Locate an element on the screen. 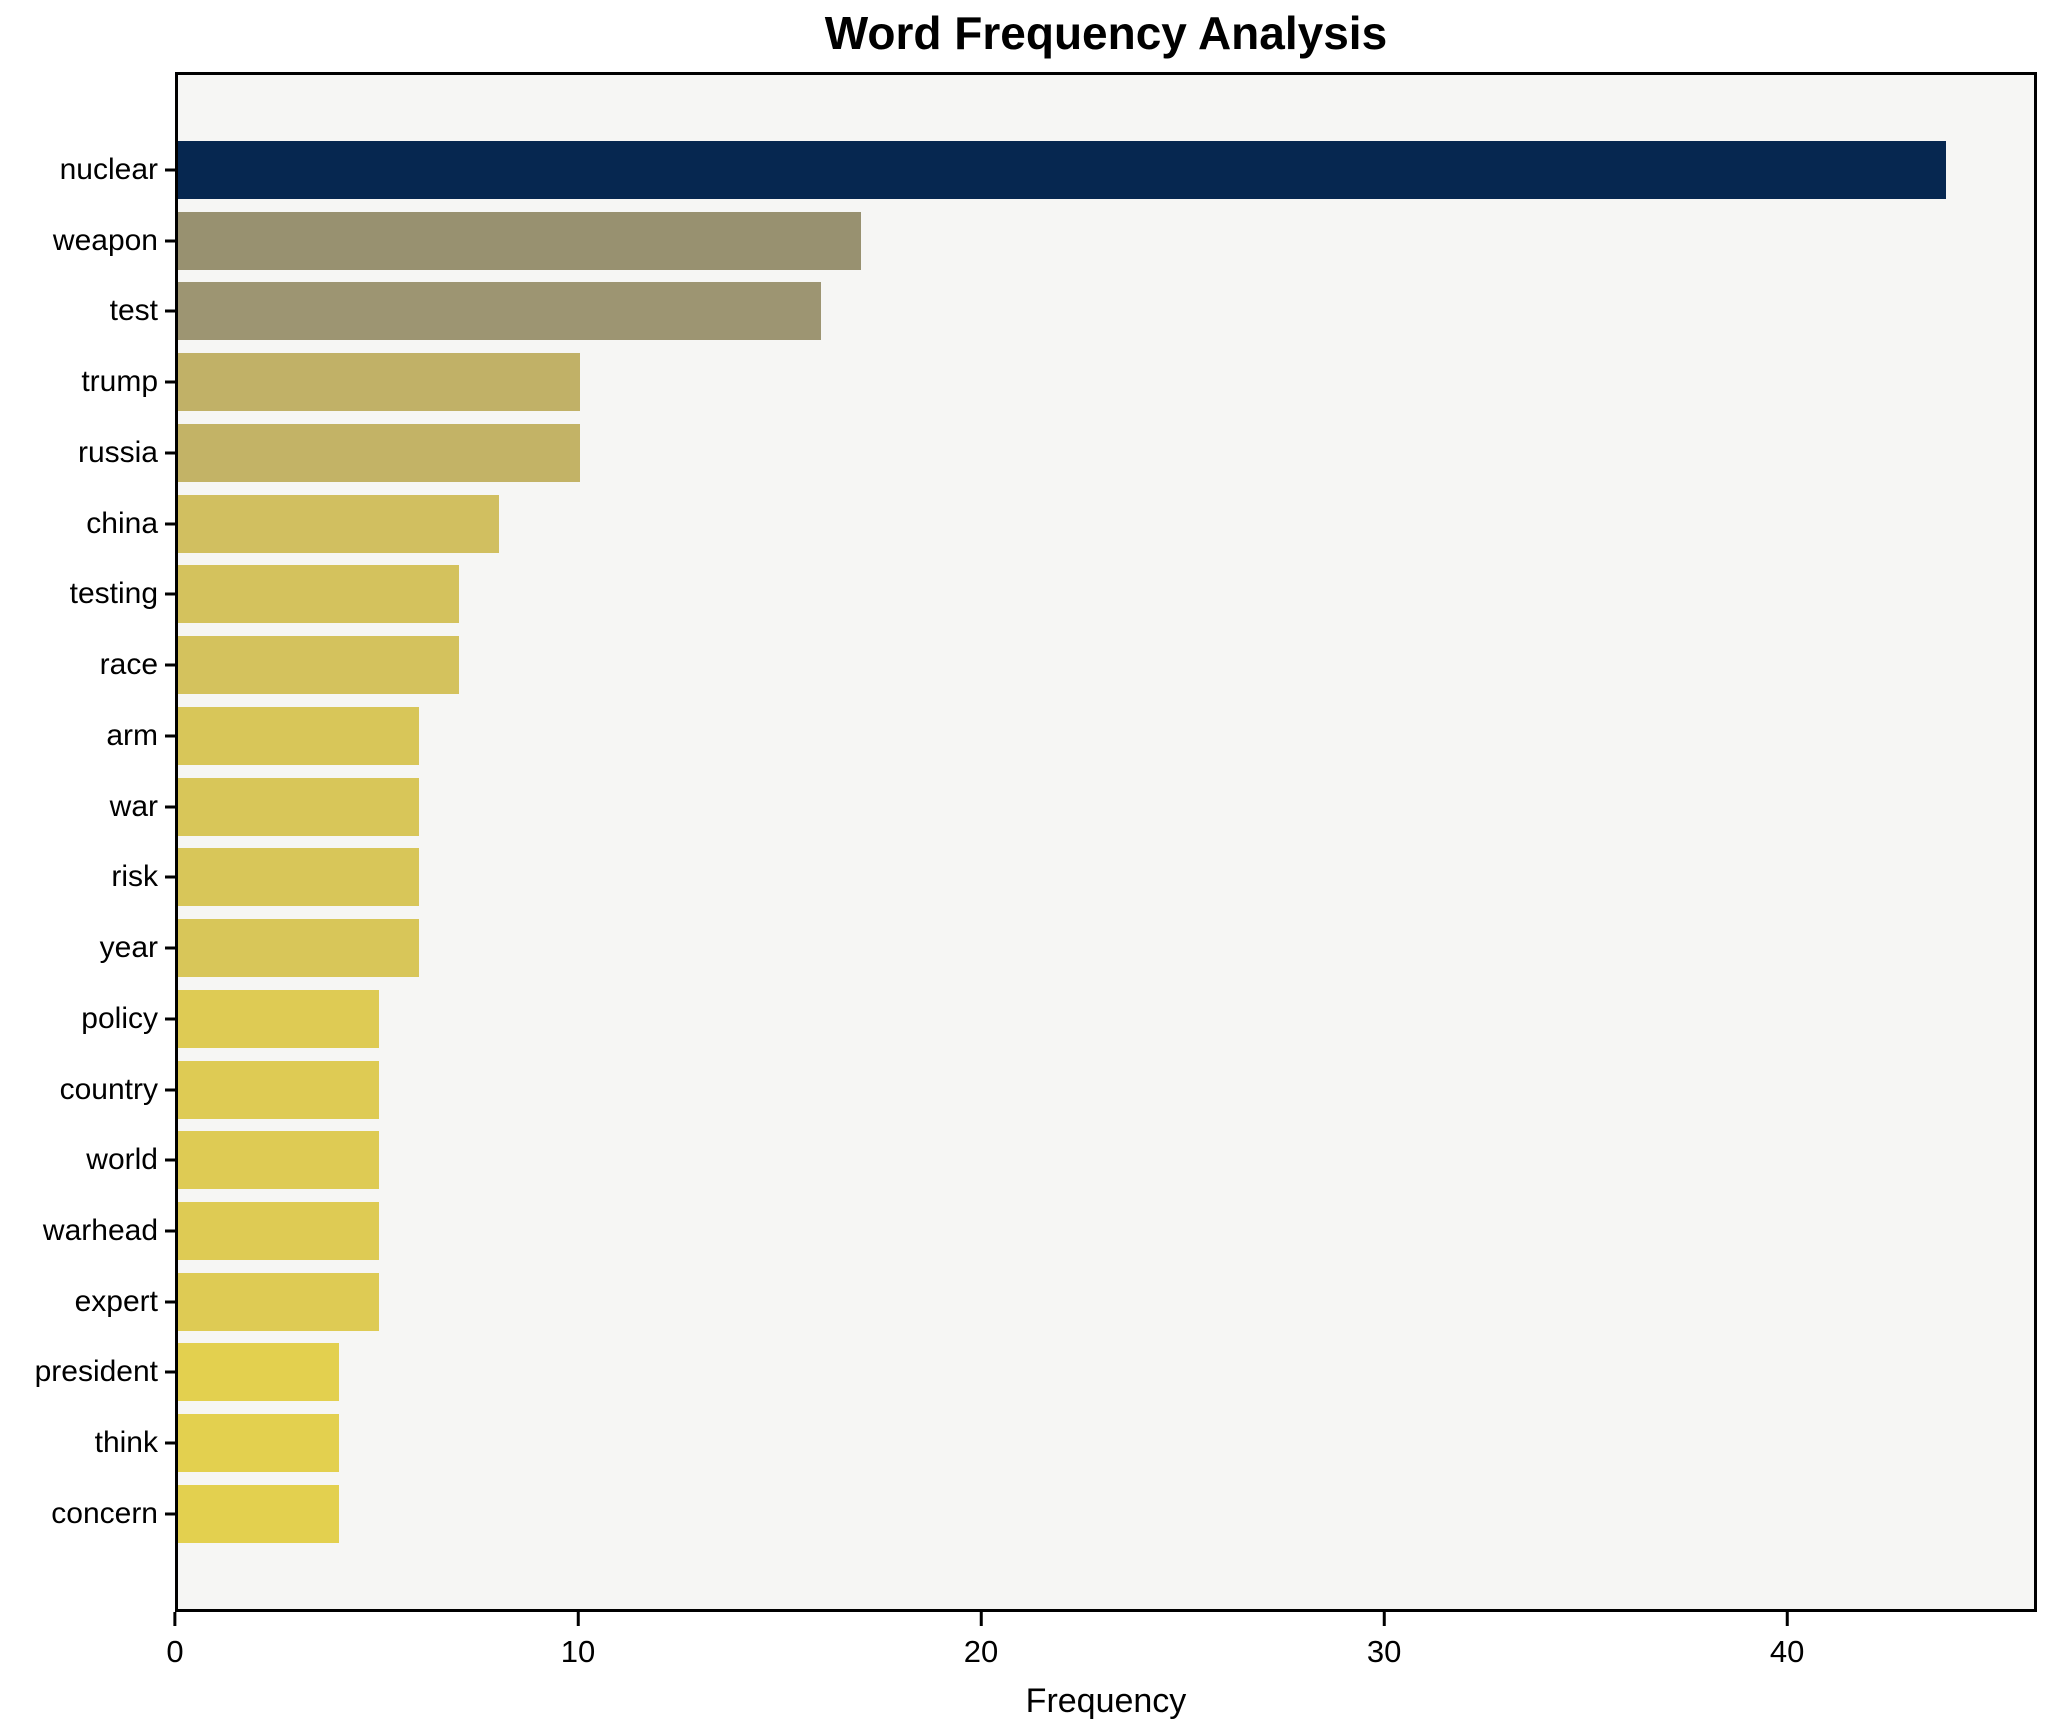 This screenshot has width=2056, height=1722. y-tick-year is located at coordinates (170, 948).